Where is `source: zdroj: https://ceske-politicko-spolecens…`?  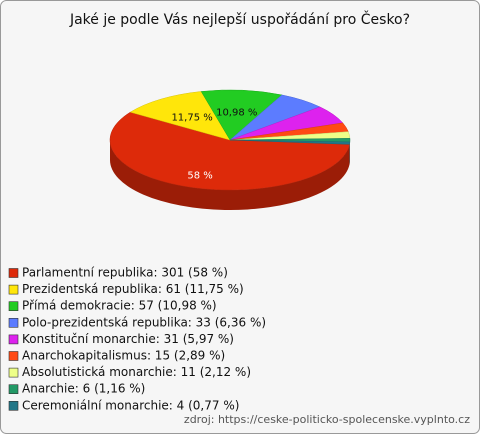 source: zdroj: https://ceske-politicko-spolecens… is located at coordinates (327, 419).